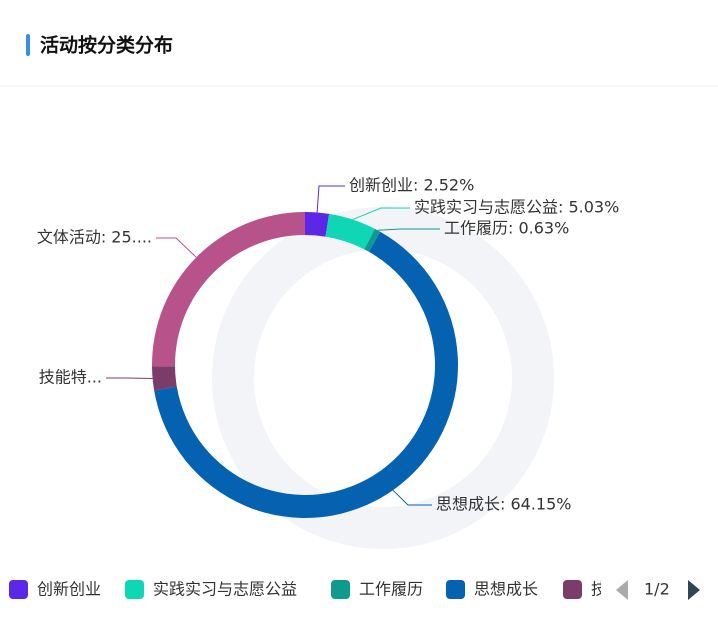 This screenshot has height=632, width=718. Describe the element at coordinates (391, 589) in the screenshot. I see `legend-label: 工作履历` at that location.